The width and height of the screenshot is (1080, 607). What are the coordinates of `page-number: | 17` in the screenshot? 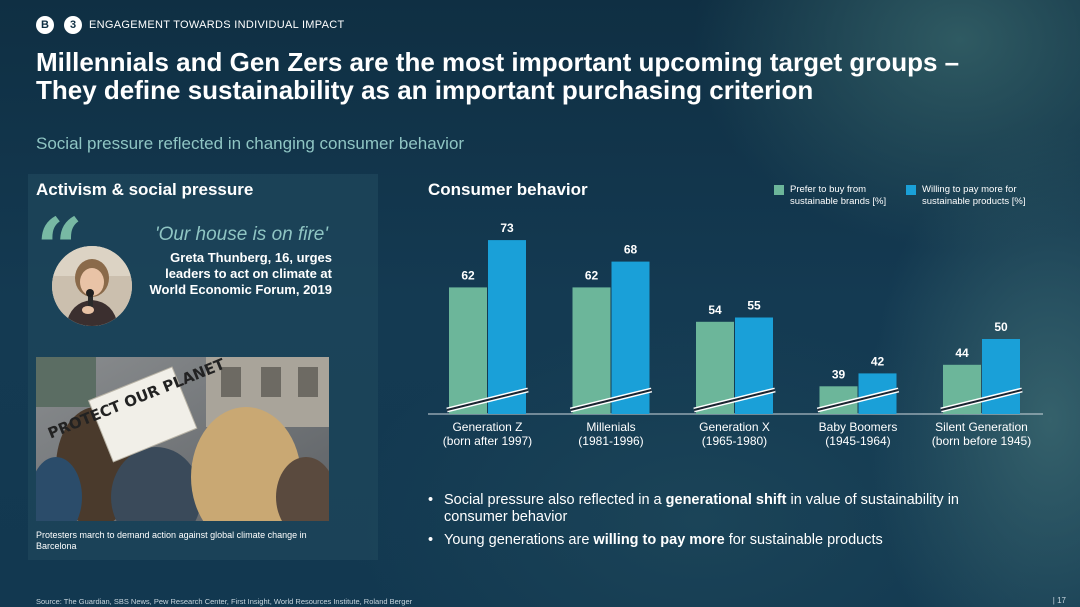 It's located at (1059, 600).